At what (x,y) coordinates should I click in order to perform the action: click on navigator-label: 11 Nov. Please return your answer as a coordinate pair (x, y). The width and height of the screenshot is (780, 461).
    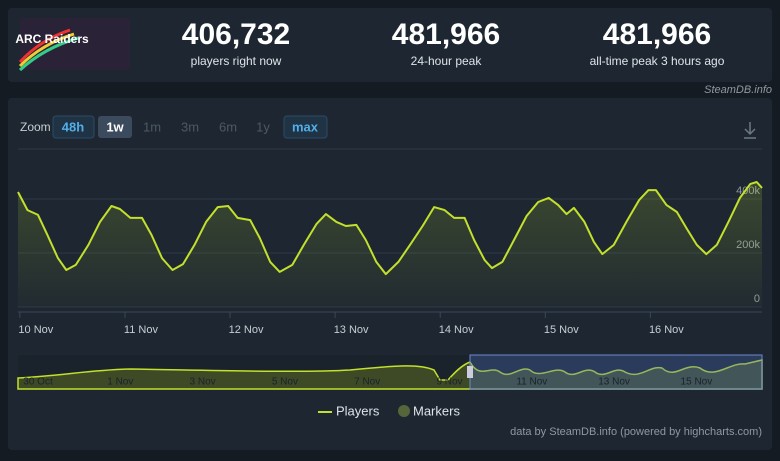
    Looking at the image, I should click on (531, 382).